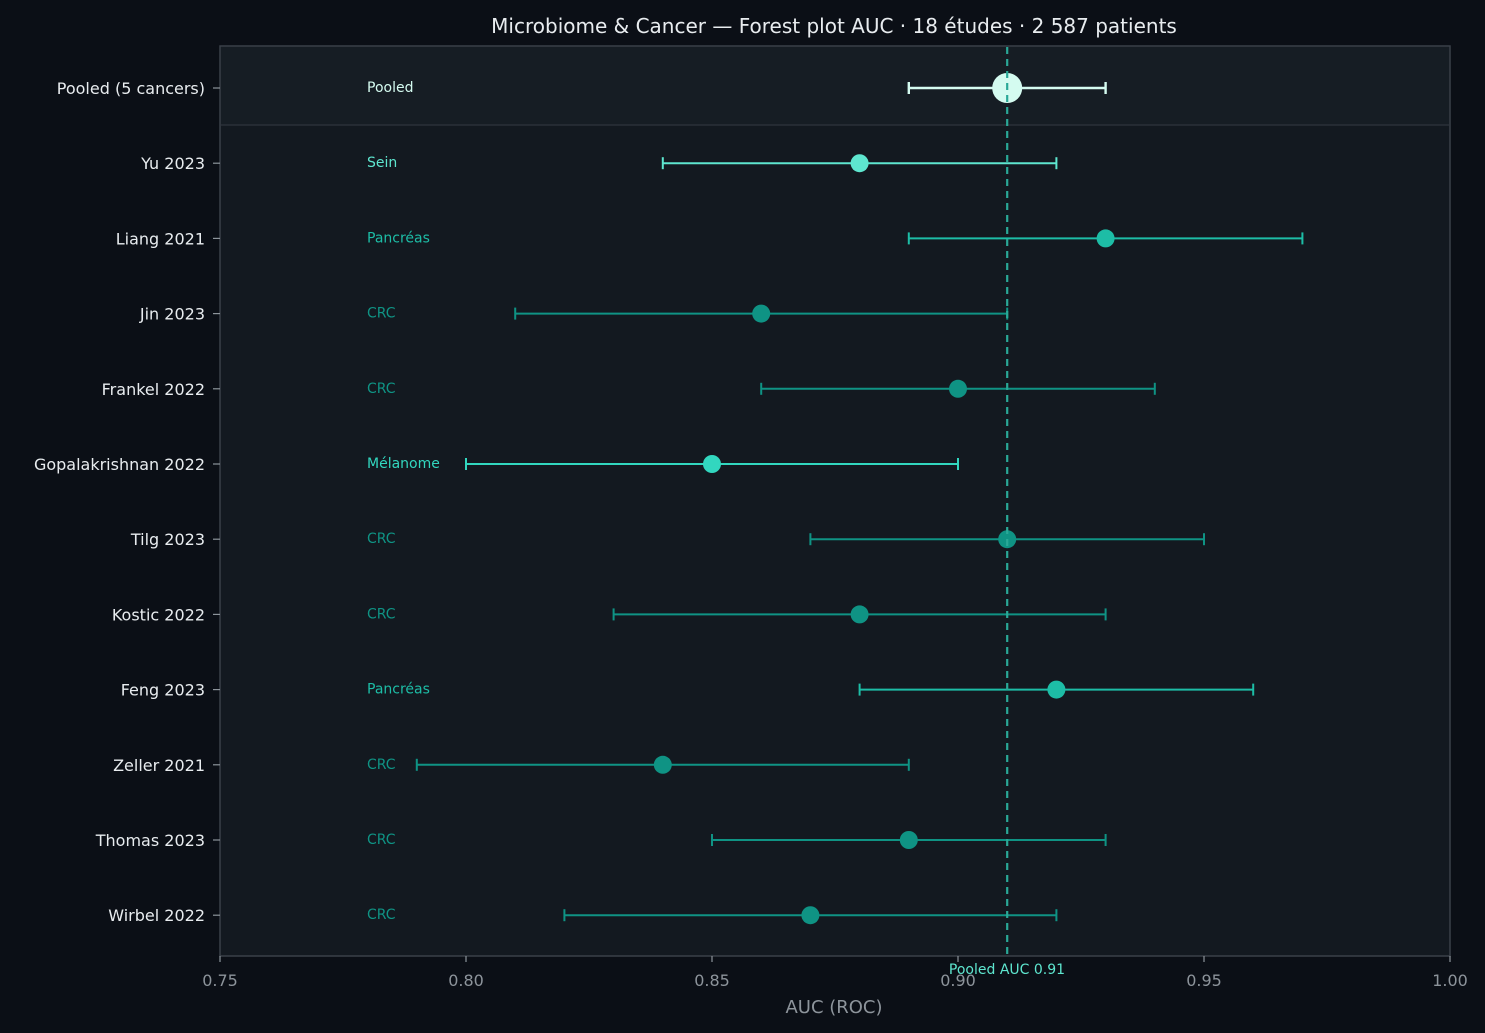 The image size is (1485, 1033). I want to click on x-axis: 0.75 0.80 0.85 0.90 0.95 1.00, so click(835, 973).